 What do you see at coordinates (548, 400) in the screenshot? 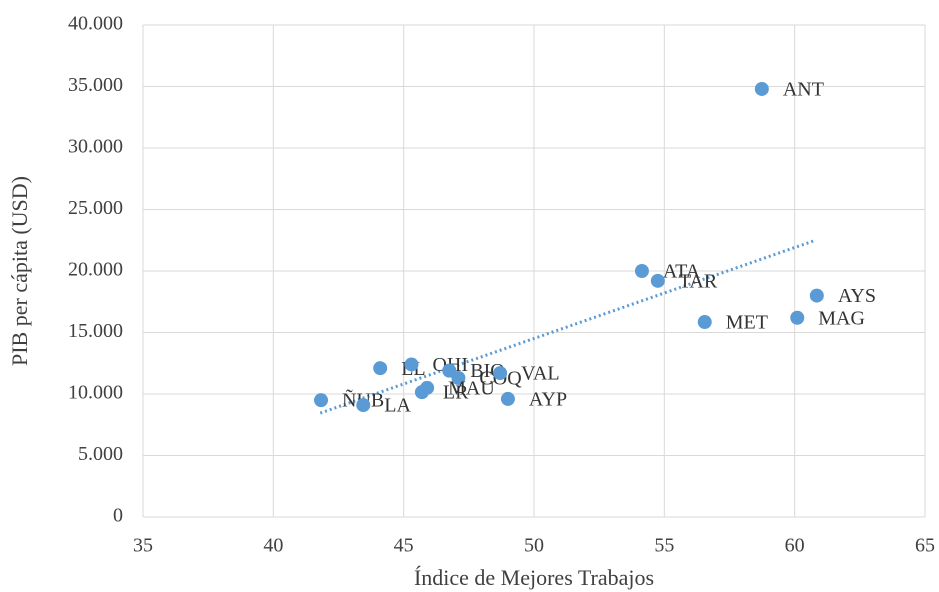
I see `point-label: AYP` at bounding box center [548, 400].